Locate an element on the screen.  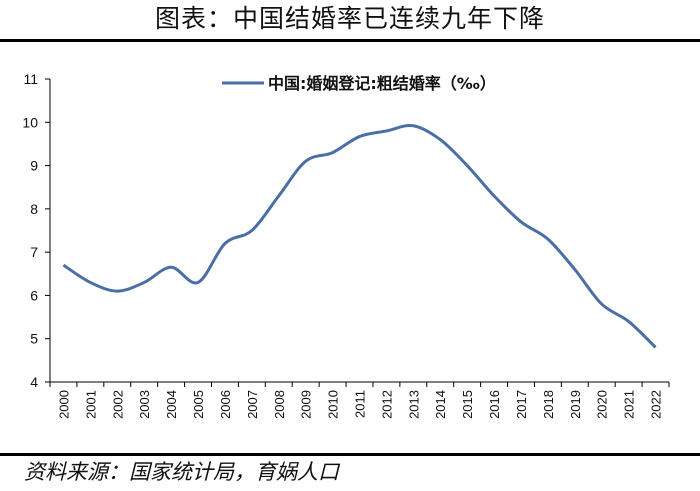
y-tick-label: 9 is located at coordinates (34, 166).